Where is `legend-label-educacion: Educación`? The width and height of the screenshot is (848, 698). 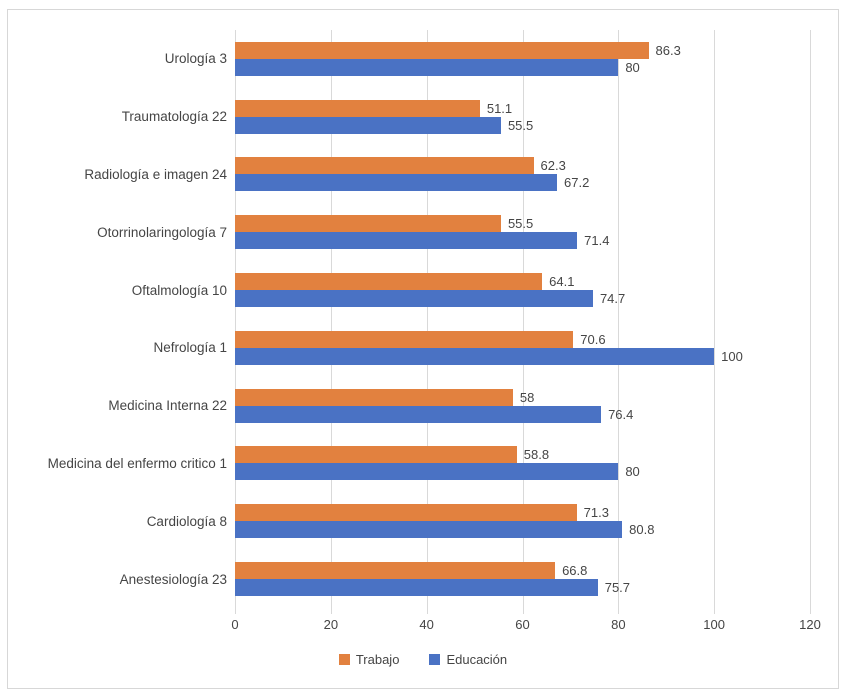 legend-label-educacion: Educación is located at coordinates (477, 659).